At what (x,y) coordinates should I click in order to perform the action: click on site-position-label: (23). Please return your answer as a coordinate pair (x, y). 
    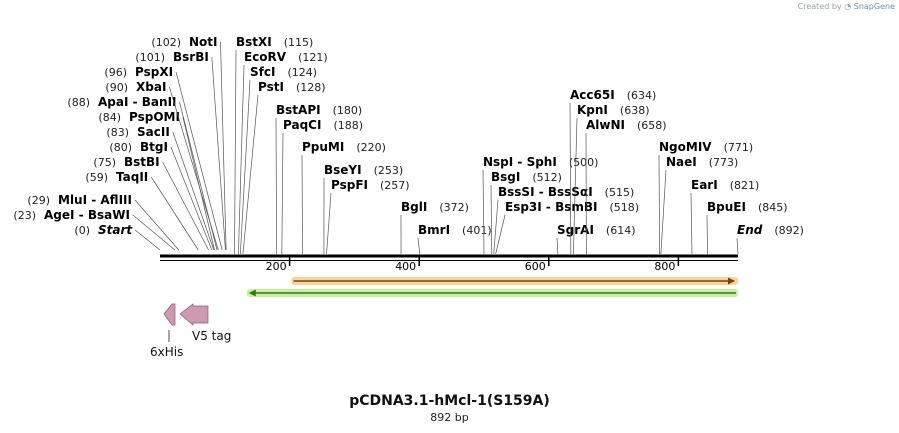
    Looking at the image, I should click on (24, 215).